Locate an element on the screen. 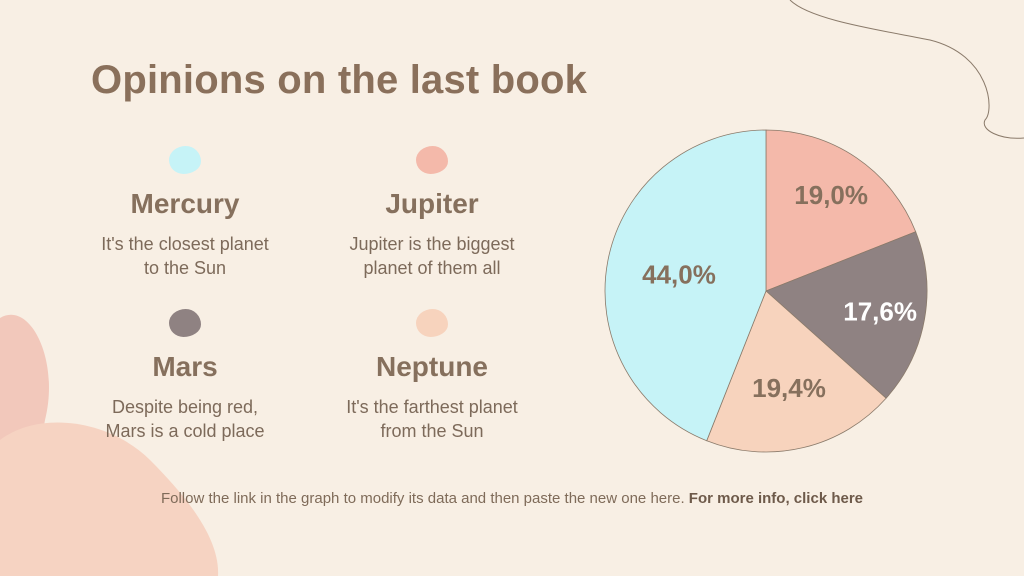 This screenshot has height=576, width=1024. jupiter-color-dot is located at coordinates (432, 160).